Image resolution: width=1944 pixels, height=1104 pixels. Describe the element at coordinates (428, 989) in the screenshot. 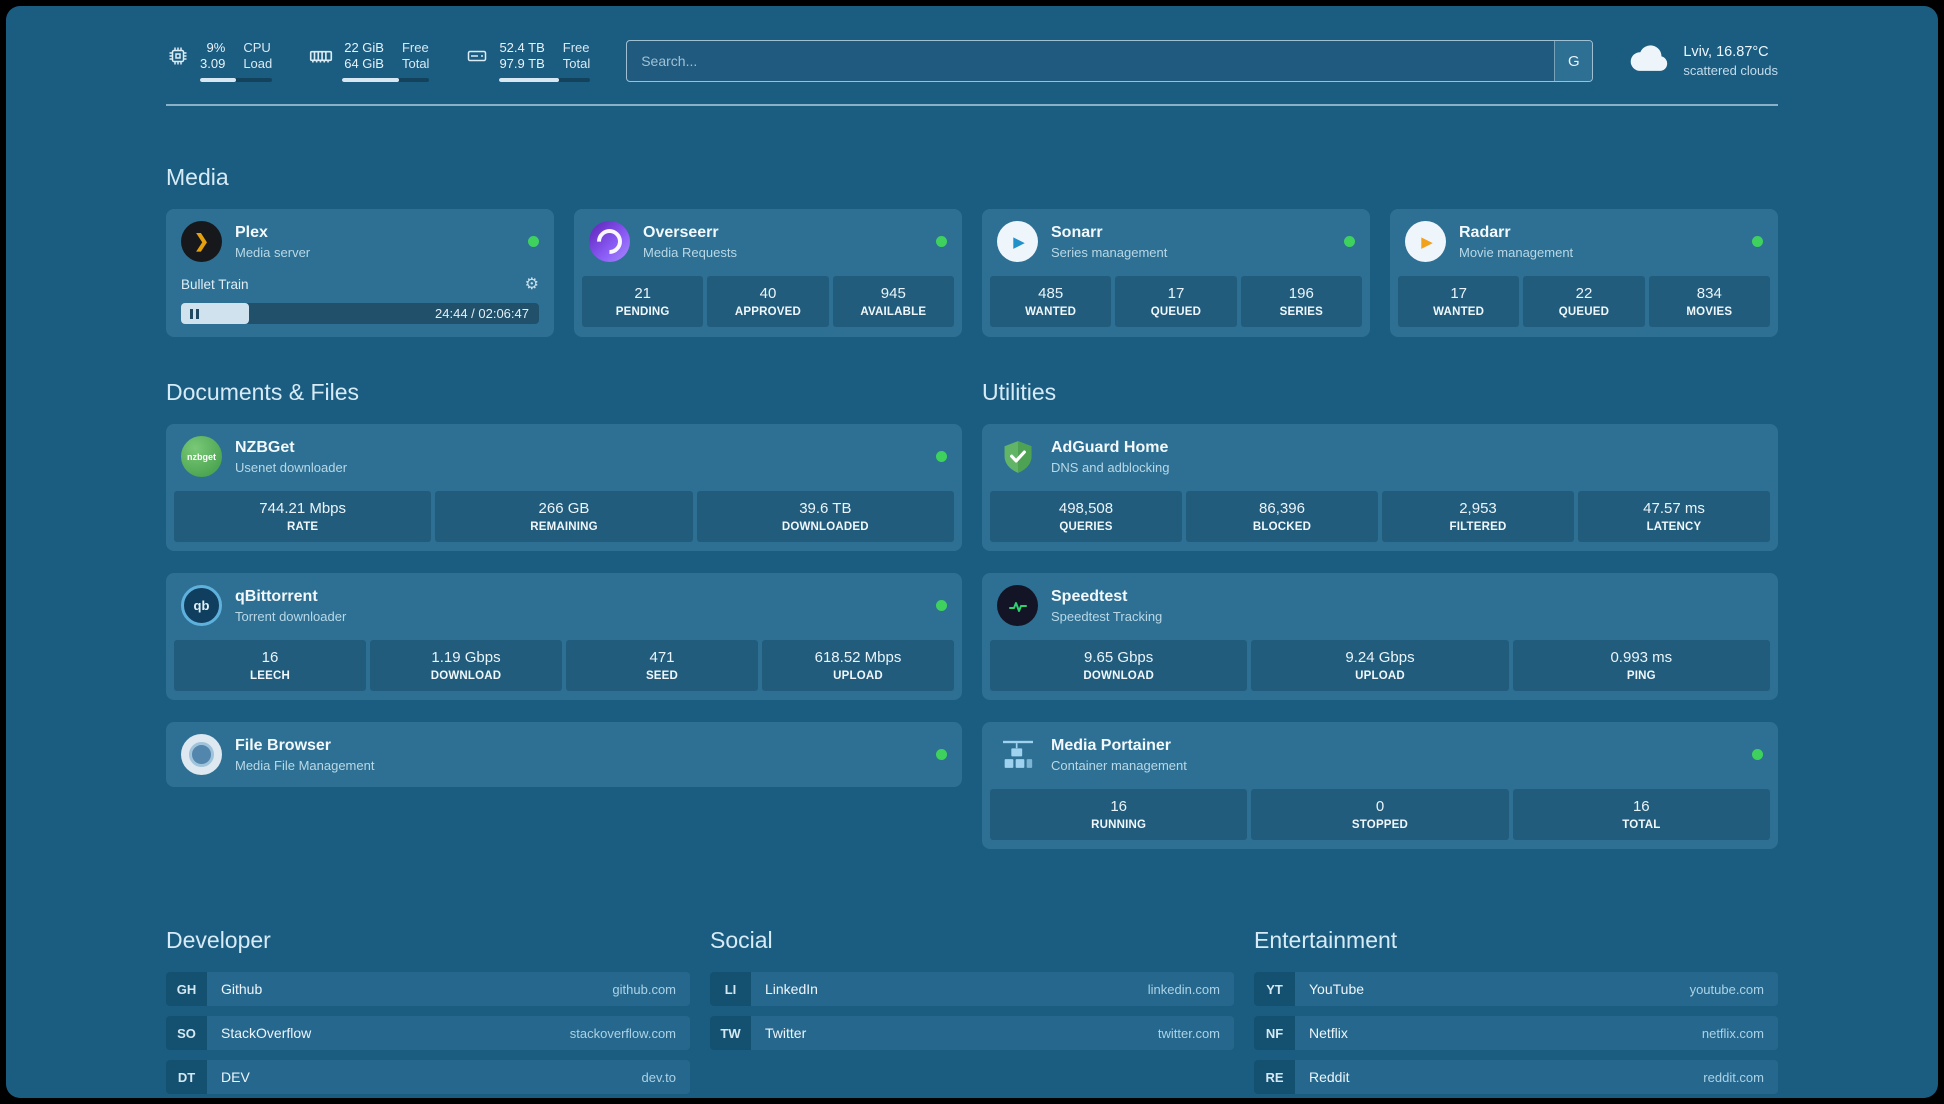

I see `bookmark-row-github: GH Github github.com` at that location.